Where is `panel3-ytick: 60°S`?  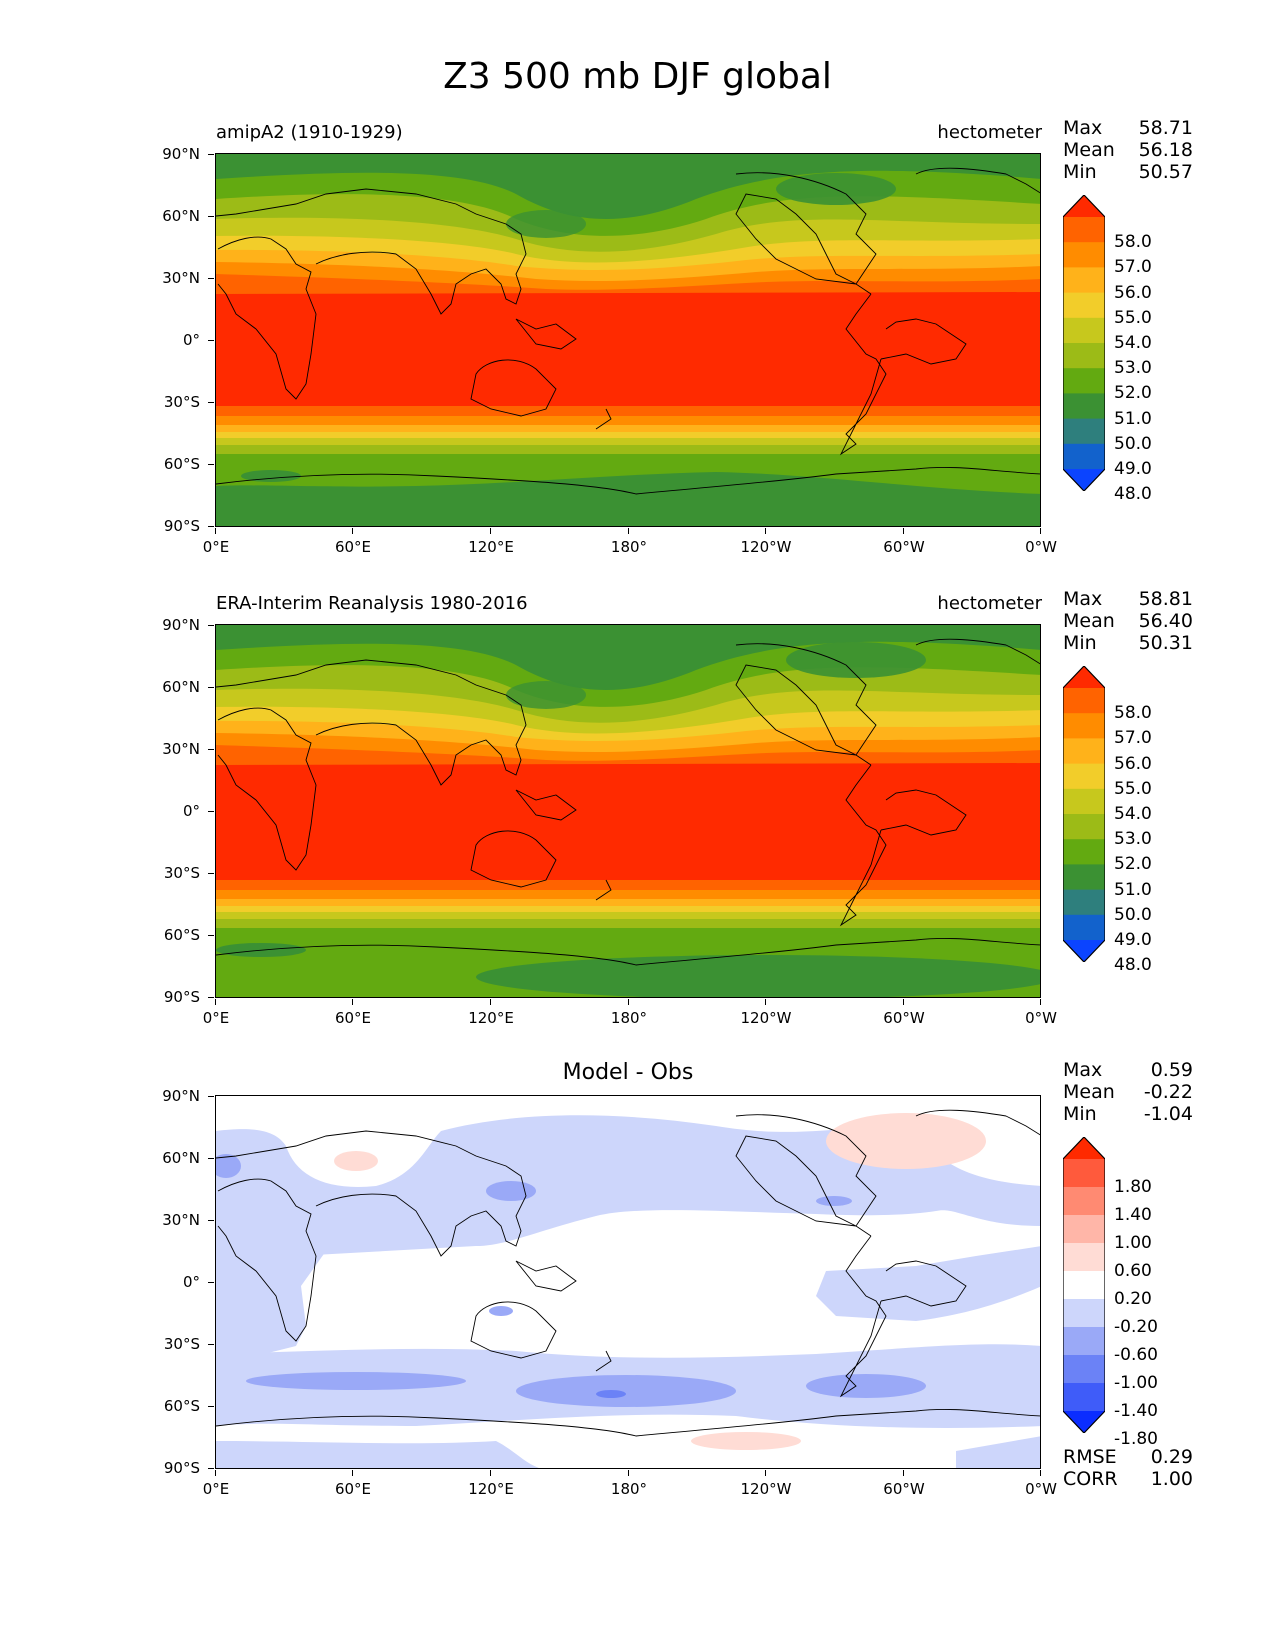
panel3-ytick: 60°S is located at coordinates (177, 1406).